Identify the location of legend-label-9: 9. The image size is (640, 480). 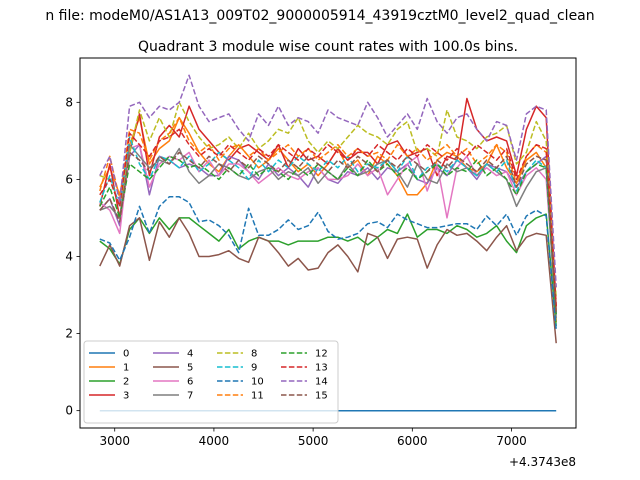
(254, 368).